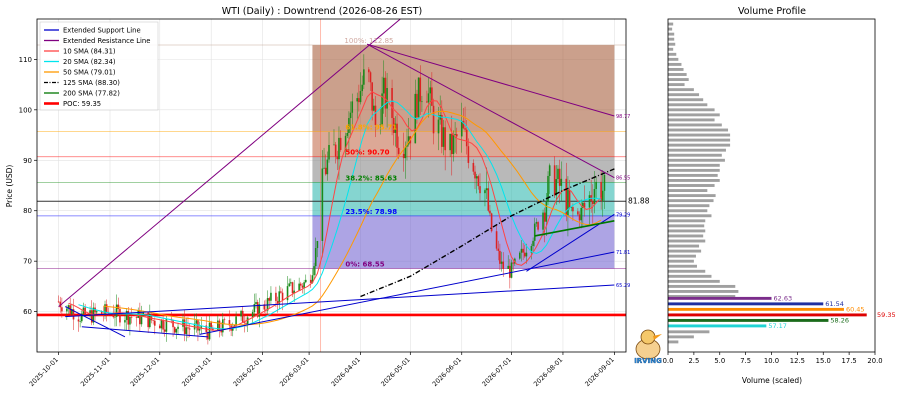 Image resolution: width=900 pixels, height=400 pixels. I want to click on legend-label: 50 SMA (79.01), so click(89, 73).